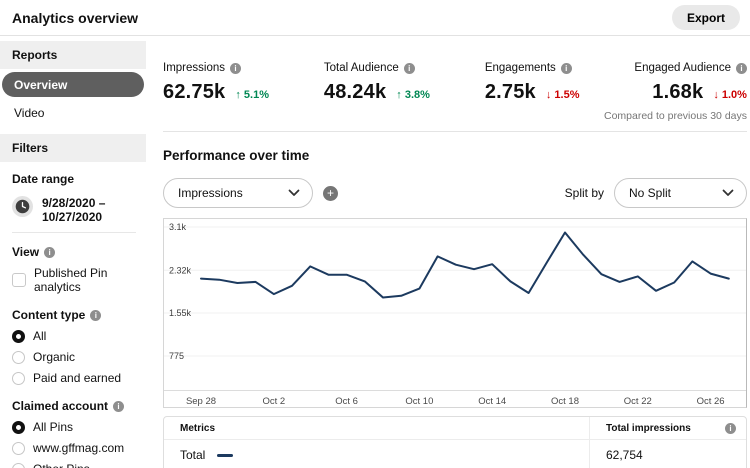 The height and width of the screenshot is (468, 750). Describe the element at coordinates (648, 428) in the screenshot. I see `total-impressions-column-header: Total impressions` at that location.